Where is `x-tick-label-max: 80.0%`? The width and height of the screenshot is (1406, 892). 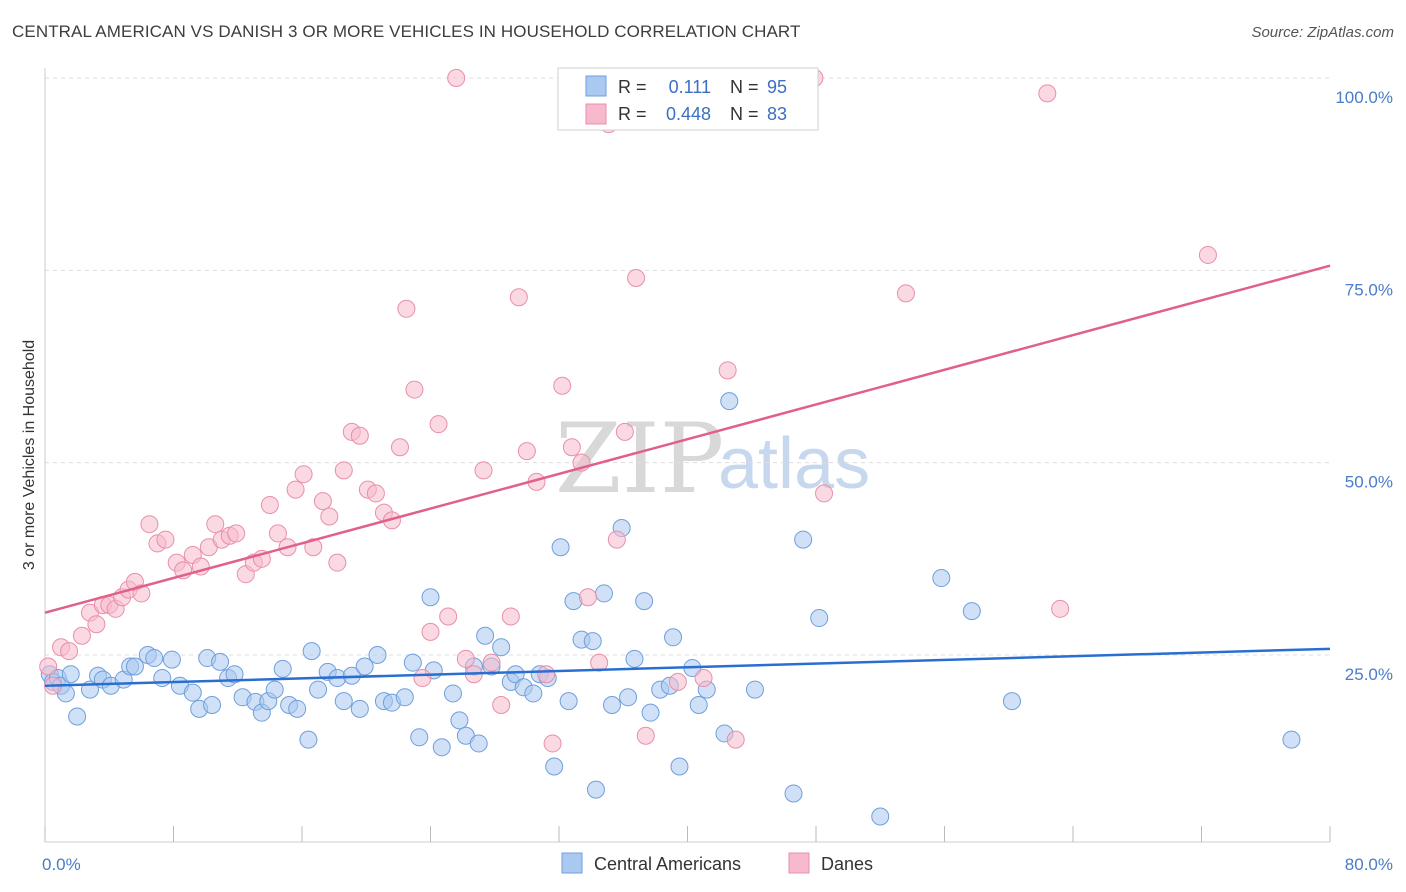
x-tick-label-max: 80.0% is located at coordinates (1369, 864).